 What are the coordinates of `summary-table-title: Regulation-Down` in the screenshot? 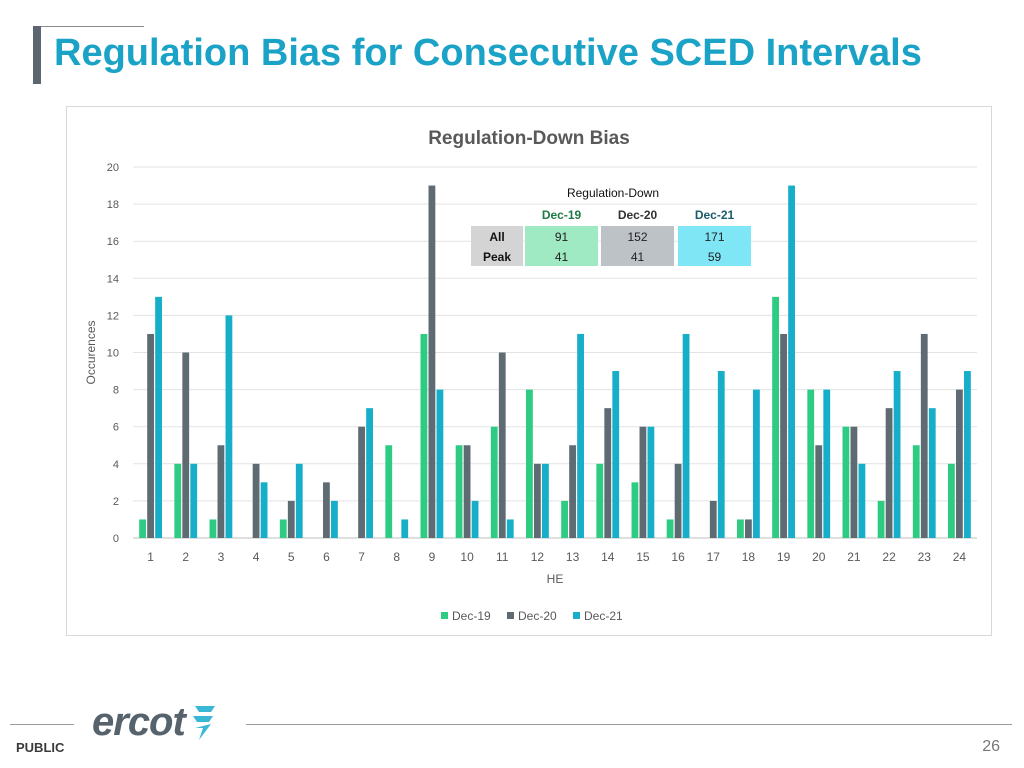 It's located at (613, 193).